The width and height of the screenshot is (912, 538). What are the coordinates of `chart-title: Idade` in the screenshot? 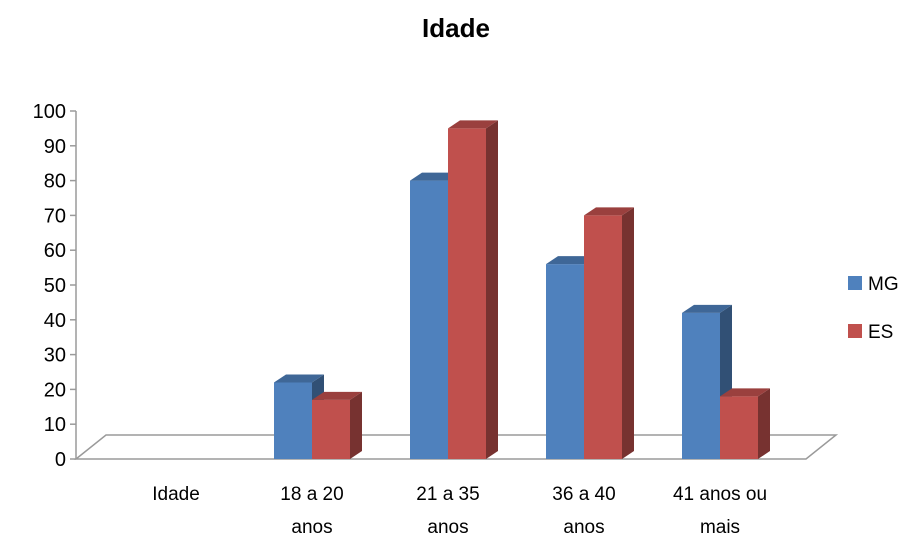 It's located at (456, 28).